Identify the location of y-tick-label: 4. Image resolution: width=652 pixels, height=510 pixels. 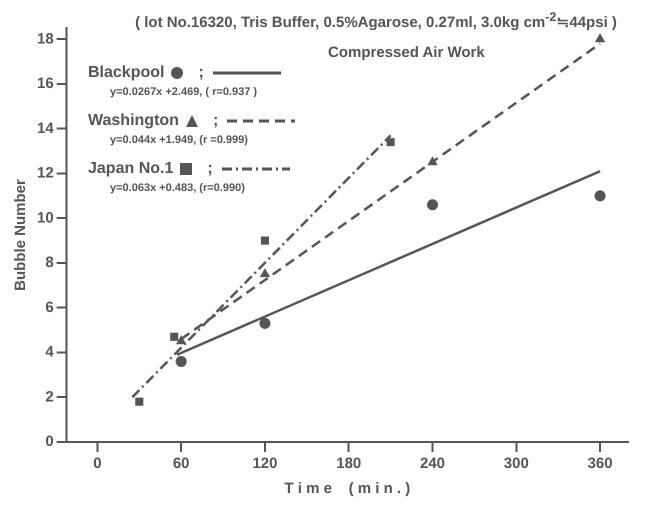
(49, 352).